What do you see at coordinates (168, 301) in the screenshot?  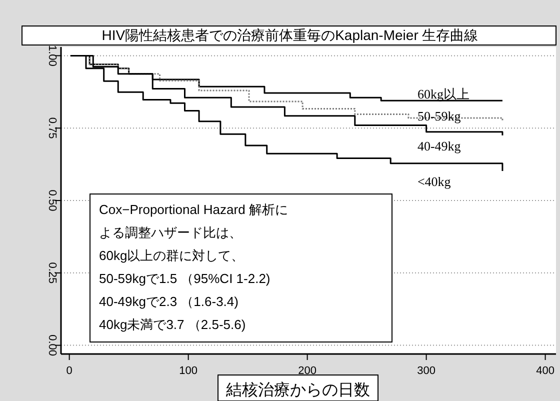 I see `annotation: 40-49kgで2.3 （1.6-3.4)` at bounding box center [168, 301].